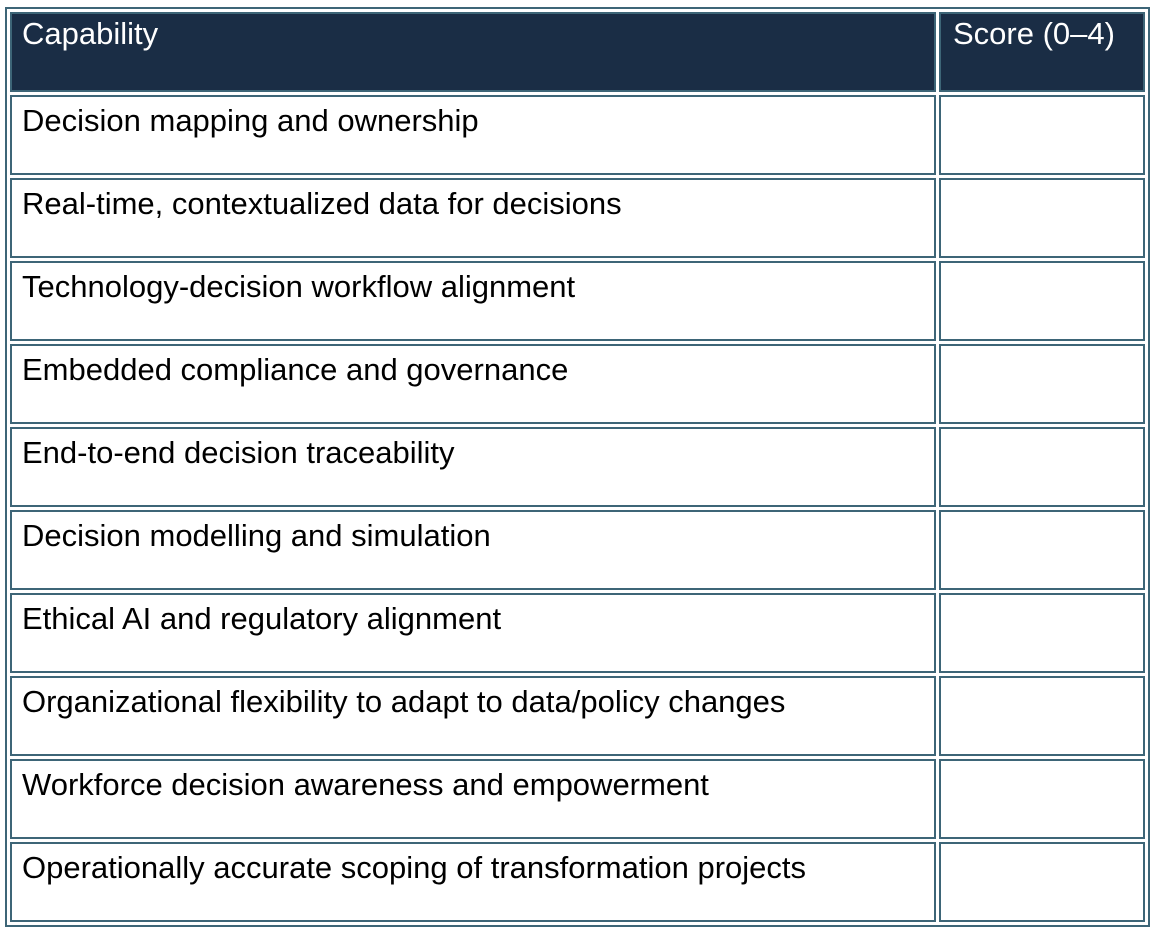 Image resolution: width=1154 pixels, height=938 pixels. I want to click on capability-cell: Embedded compliance and governance, so click(473, 384).